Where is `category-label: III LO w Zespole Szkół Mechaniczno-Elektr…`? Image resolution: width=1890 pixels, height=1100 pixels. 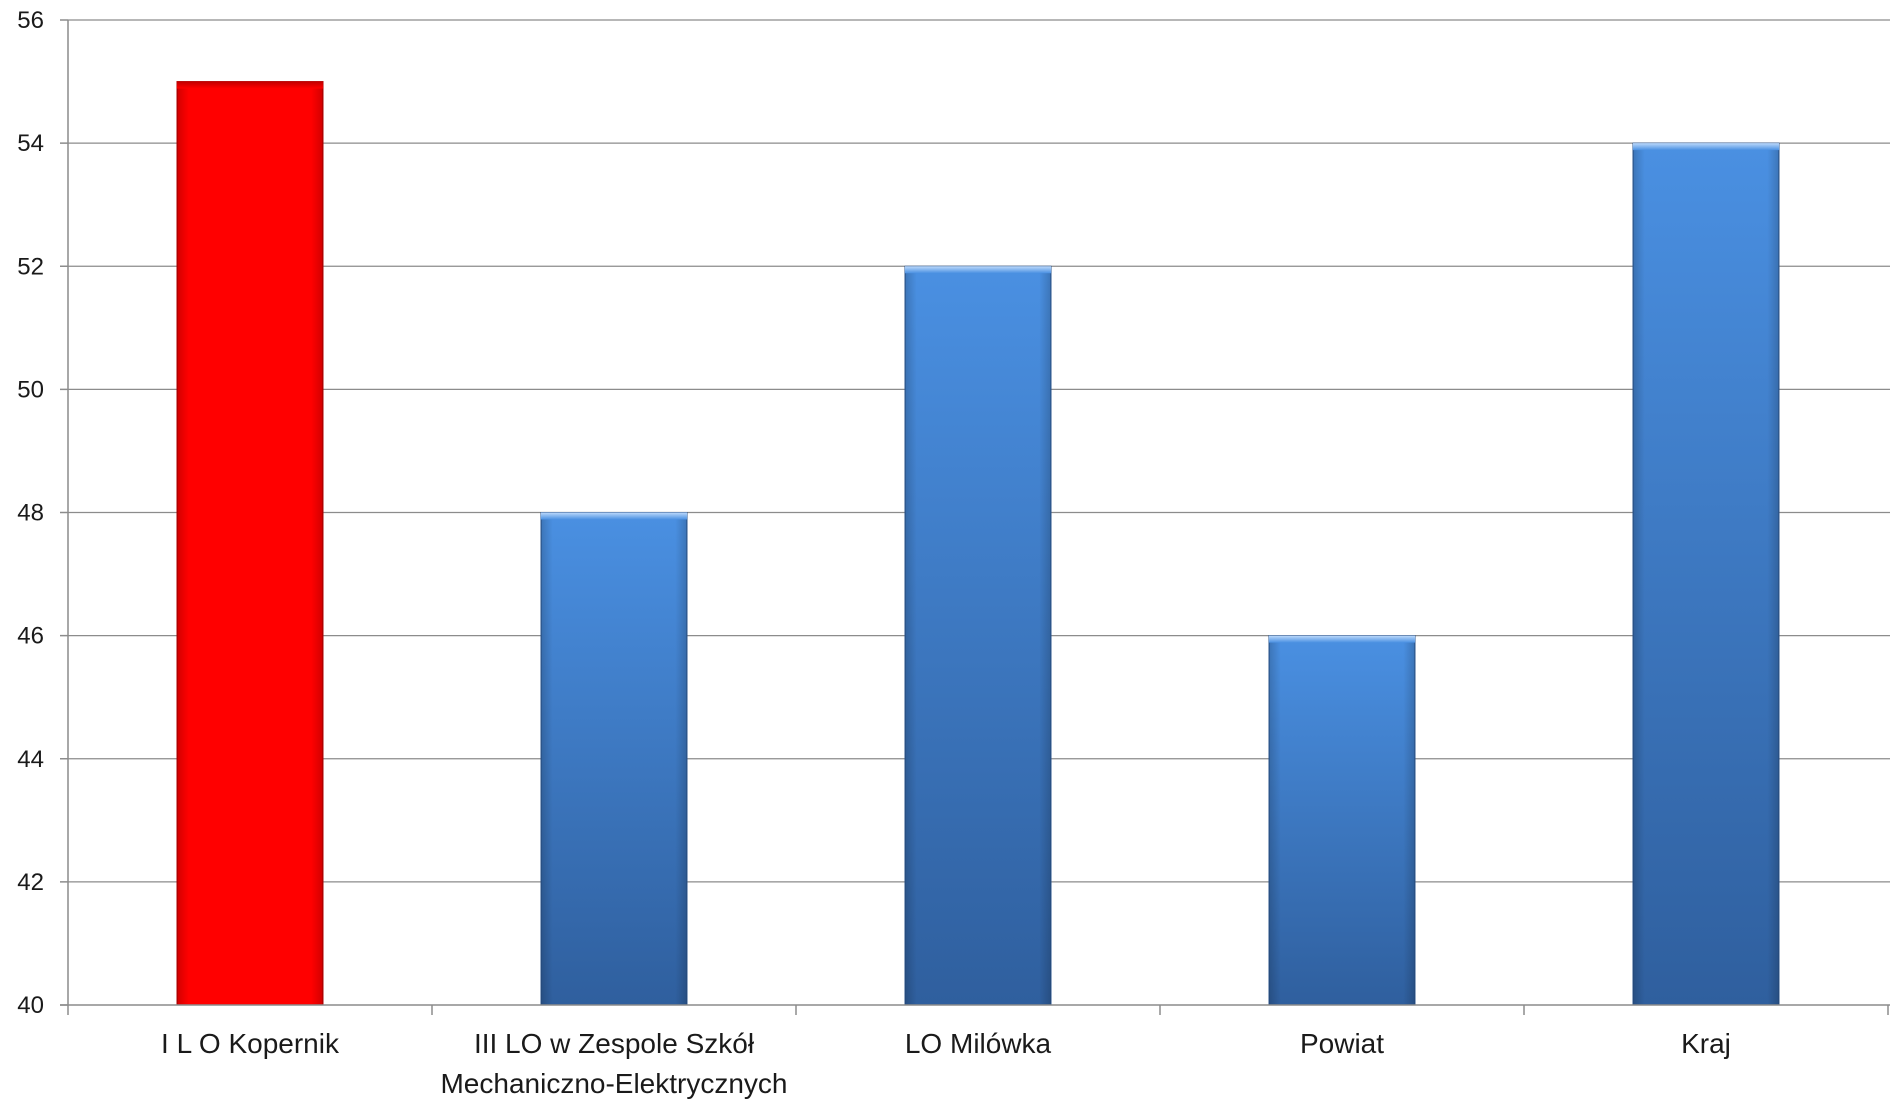
category-label: III LO w Zespole Szkół Mechaniczno-Elektr… is located at coordinates (613, 1063).